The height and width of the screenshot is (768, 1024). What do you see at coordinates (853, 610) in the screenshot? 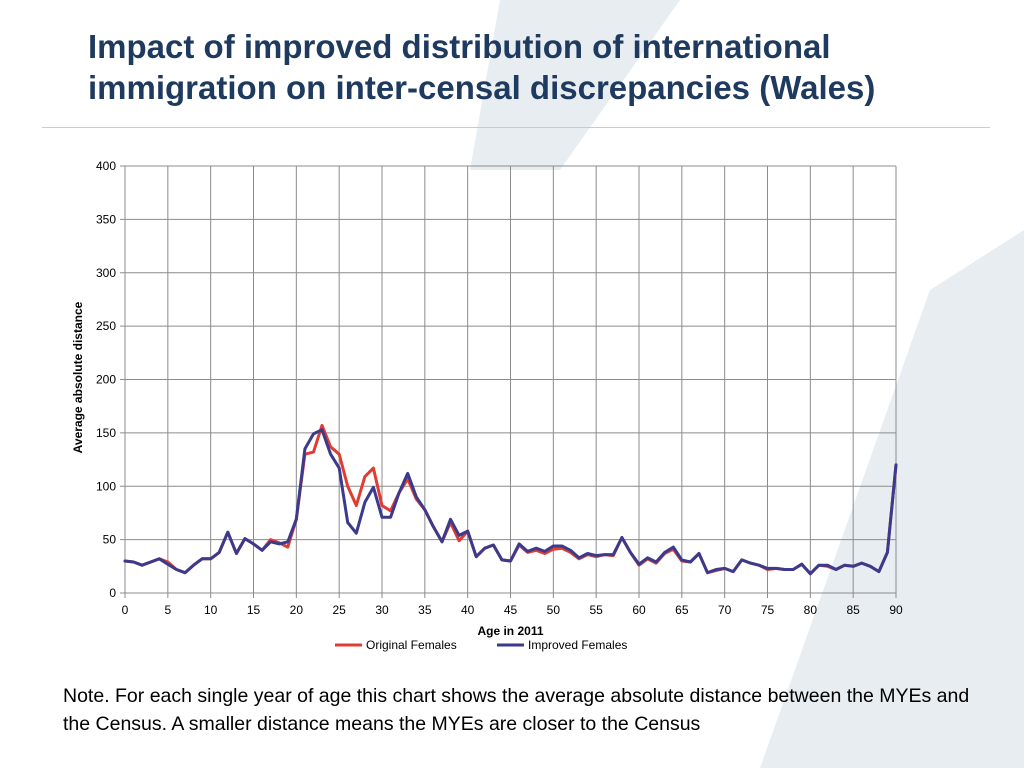
I see `x-tick-label: 85` at bounding box center [853, 610].